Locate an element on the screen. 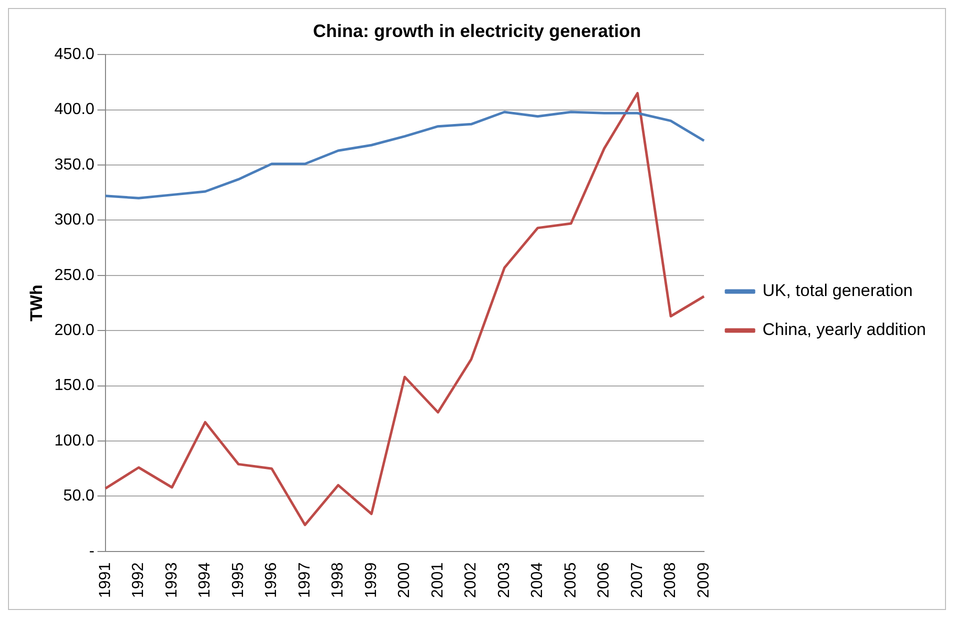  legend-label: China, yearly addition is located at coordinates (844, 330).